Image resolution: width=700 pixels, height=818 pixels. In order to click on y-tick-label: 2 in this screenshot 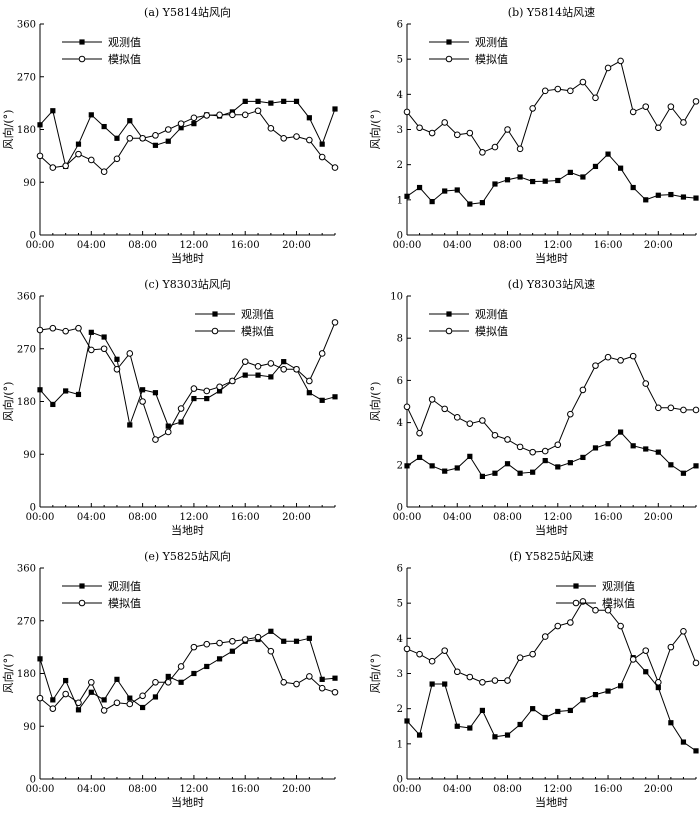, I will do `click(400, 465)`.